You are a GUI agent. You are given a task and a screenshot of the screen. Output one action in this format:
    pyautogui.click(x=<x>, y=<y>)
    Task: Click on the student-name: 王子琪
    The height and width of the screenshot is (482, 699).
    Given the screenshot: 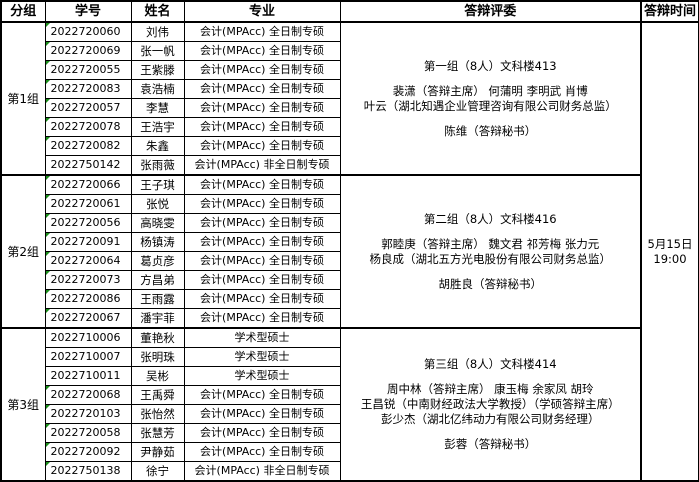 What is the action you would take?
    pyautogui.click(x=157, y=184)
    